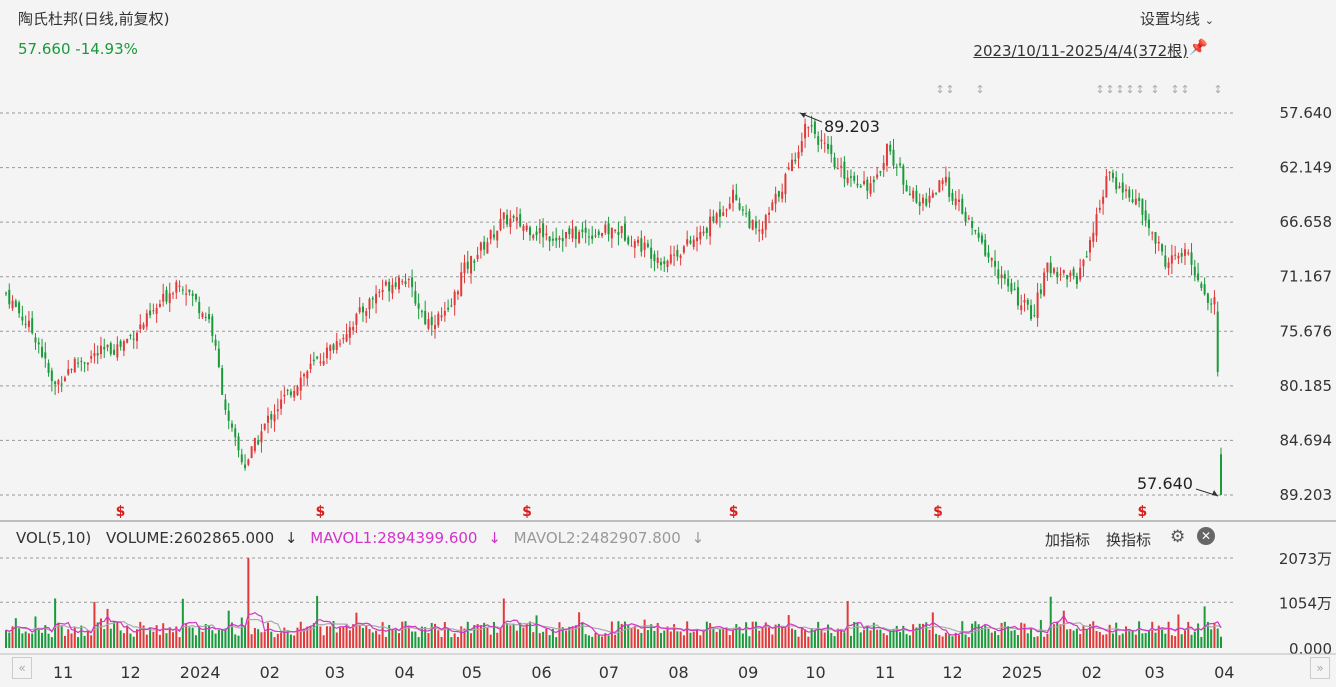 Image resolution: width=1336 pixels, height=687 pixels. I want to click on scroll-left-button: «, so click(22, 668).